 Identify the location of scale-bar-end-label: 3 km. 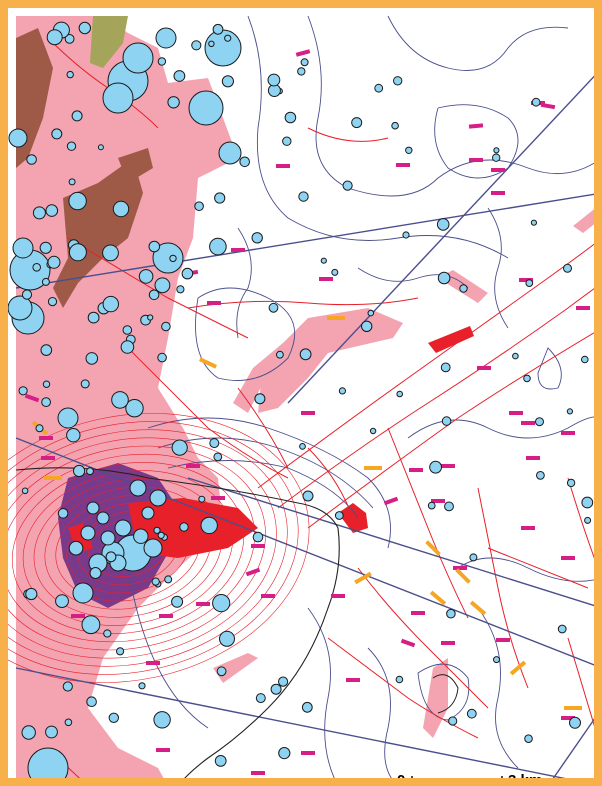
(525, 779).